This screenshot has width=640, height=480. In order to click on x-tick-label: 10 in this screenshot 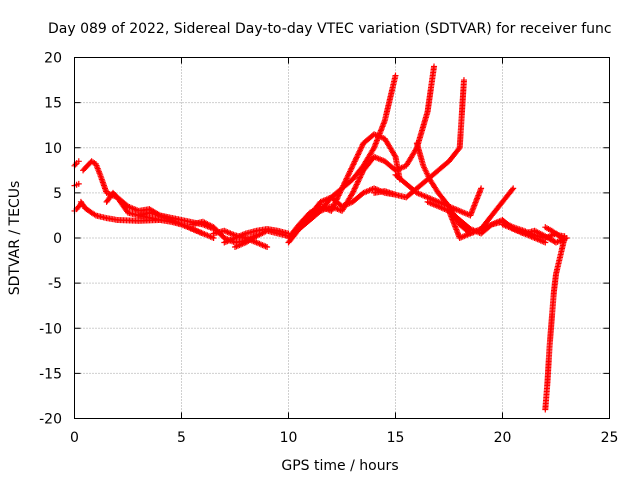, I will do `click(289, 438)`.